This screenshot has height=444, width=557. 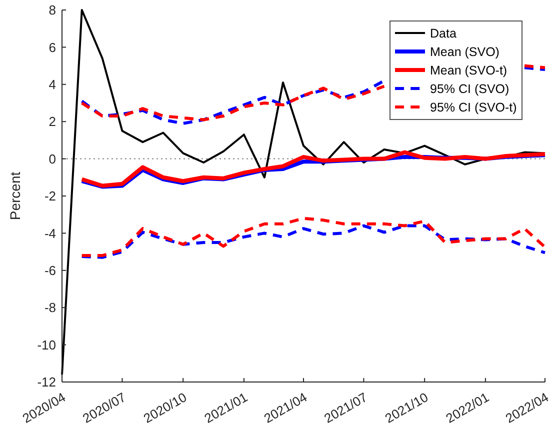 What do you see at coordinates (52, 122) in the screenshot?
I see `y-tick-label: 2` at bounding box center [52, 122].